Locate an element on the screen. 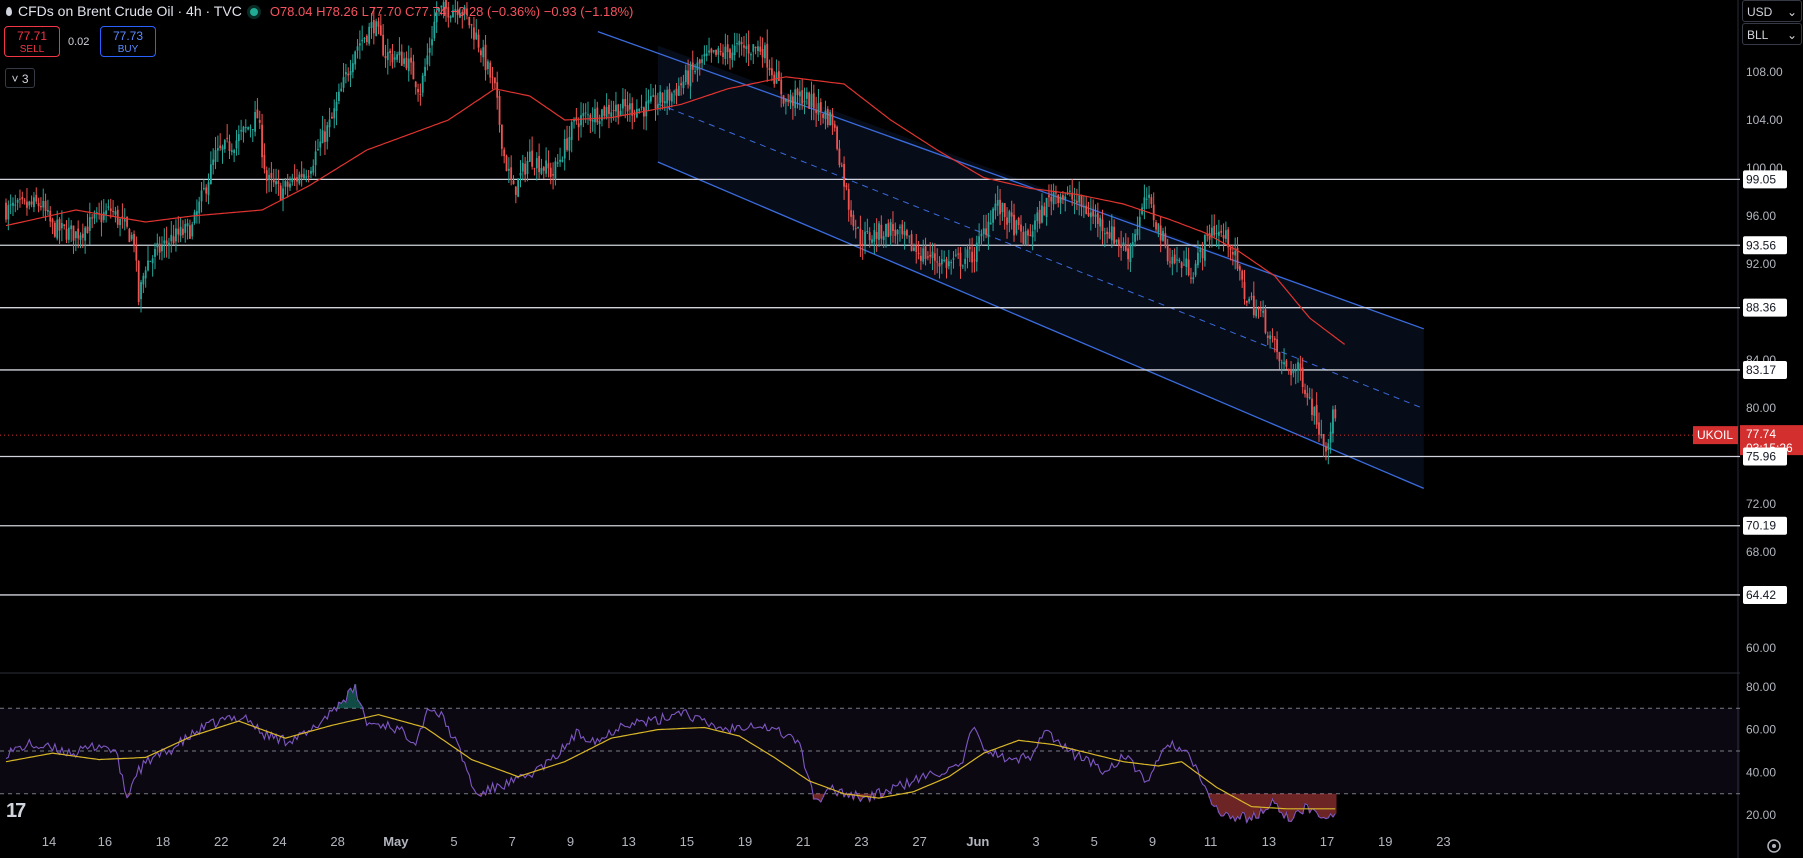 The image size is (1803, 858). symbol-title: CFDs on Brent Crude Oil · 4h · TVC is located at coordinates (130, 11).